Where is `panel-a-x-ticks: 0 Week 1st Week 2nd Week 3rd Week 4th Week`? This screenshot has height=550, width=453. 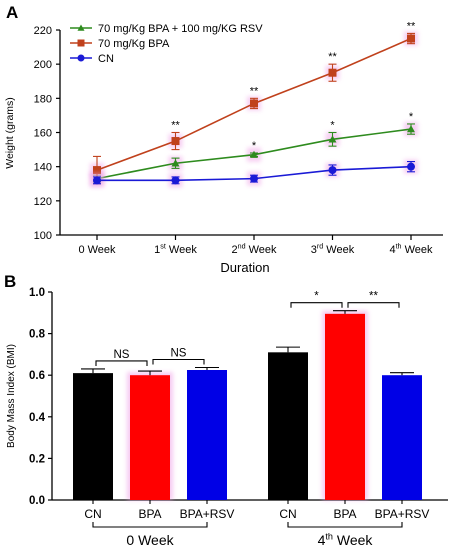
panel-a-x-ticks: 0 Week 1st Week 2nd Week 3rd Week 4th Week is located at coordinates (255, 245).